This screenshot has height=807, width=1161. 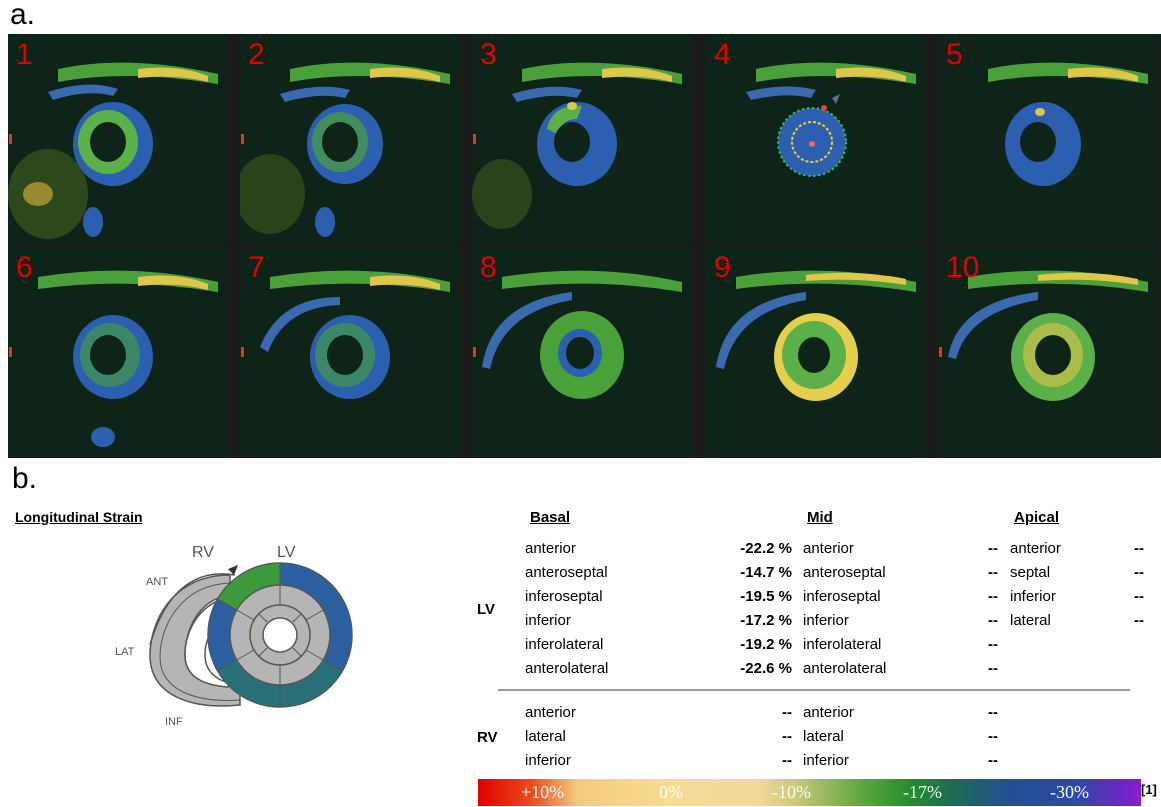 What do you see at coordinates (157, 582) in the screenshot?
I see `rv-ant-label: ANT` at bounding box center [157, 582].